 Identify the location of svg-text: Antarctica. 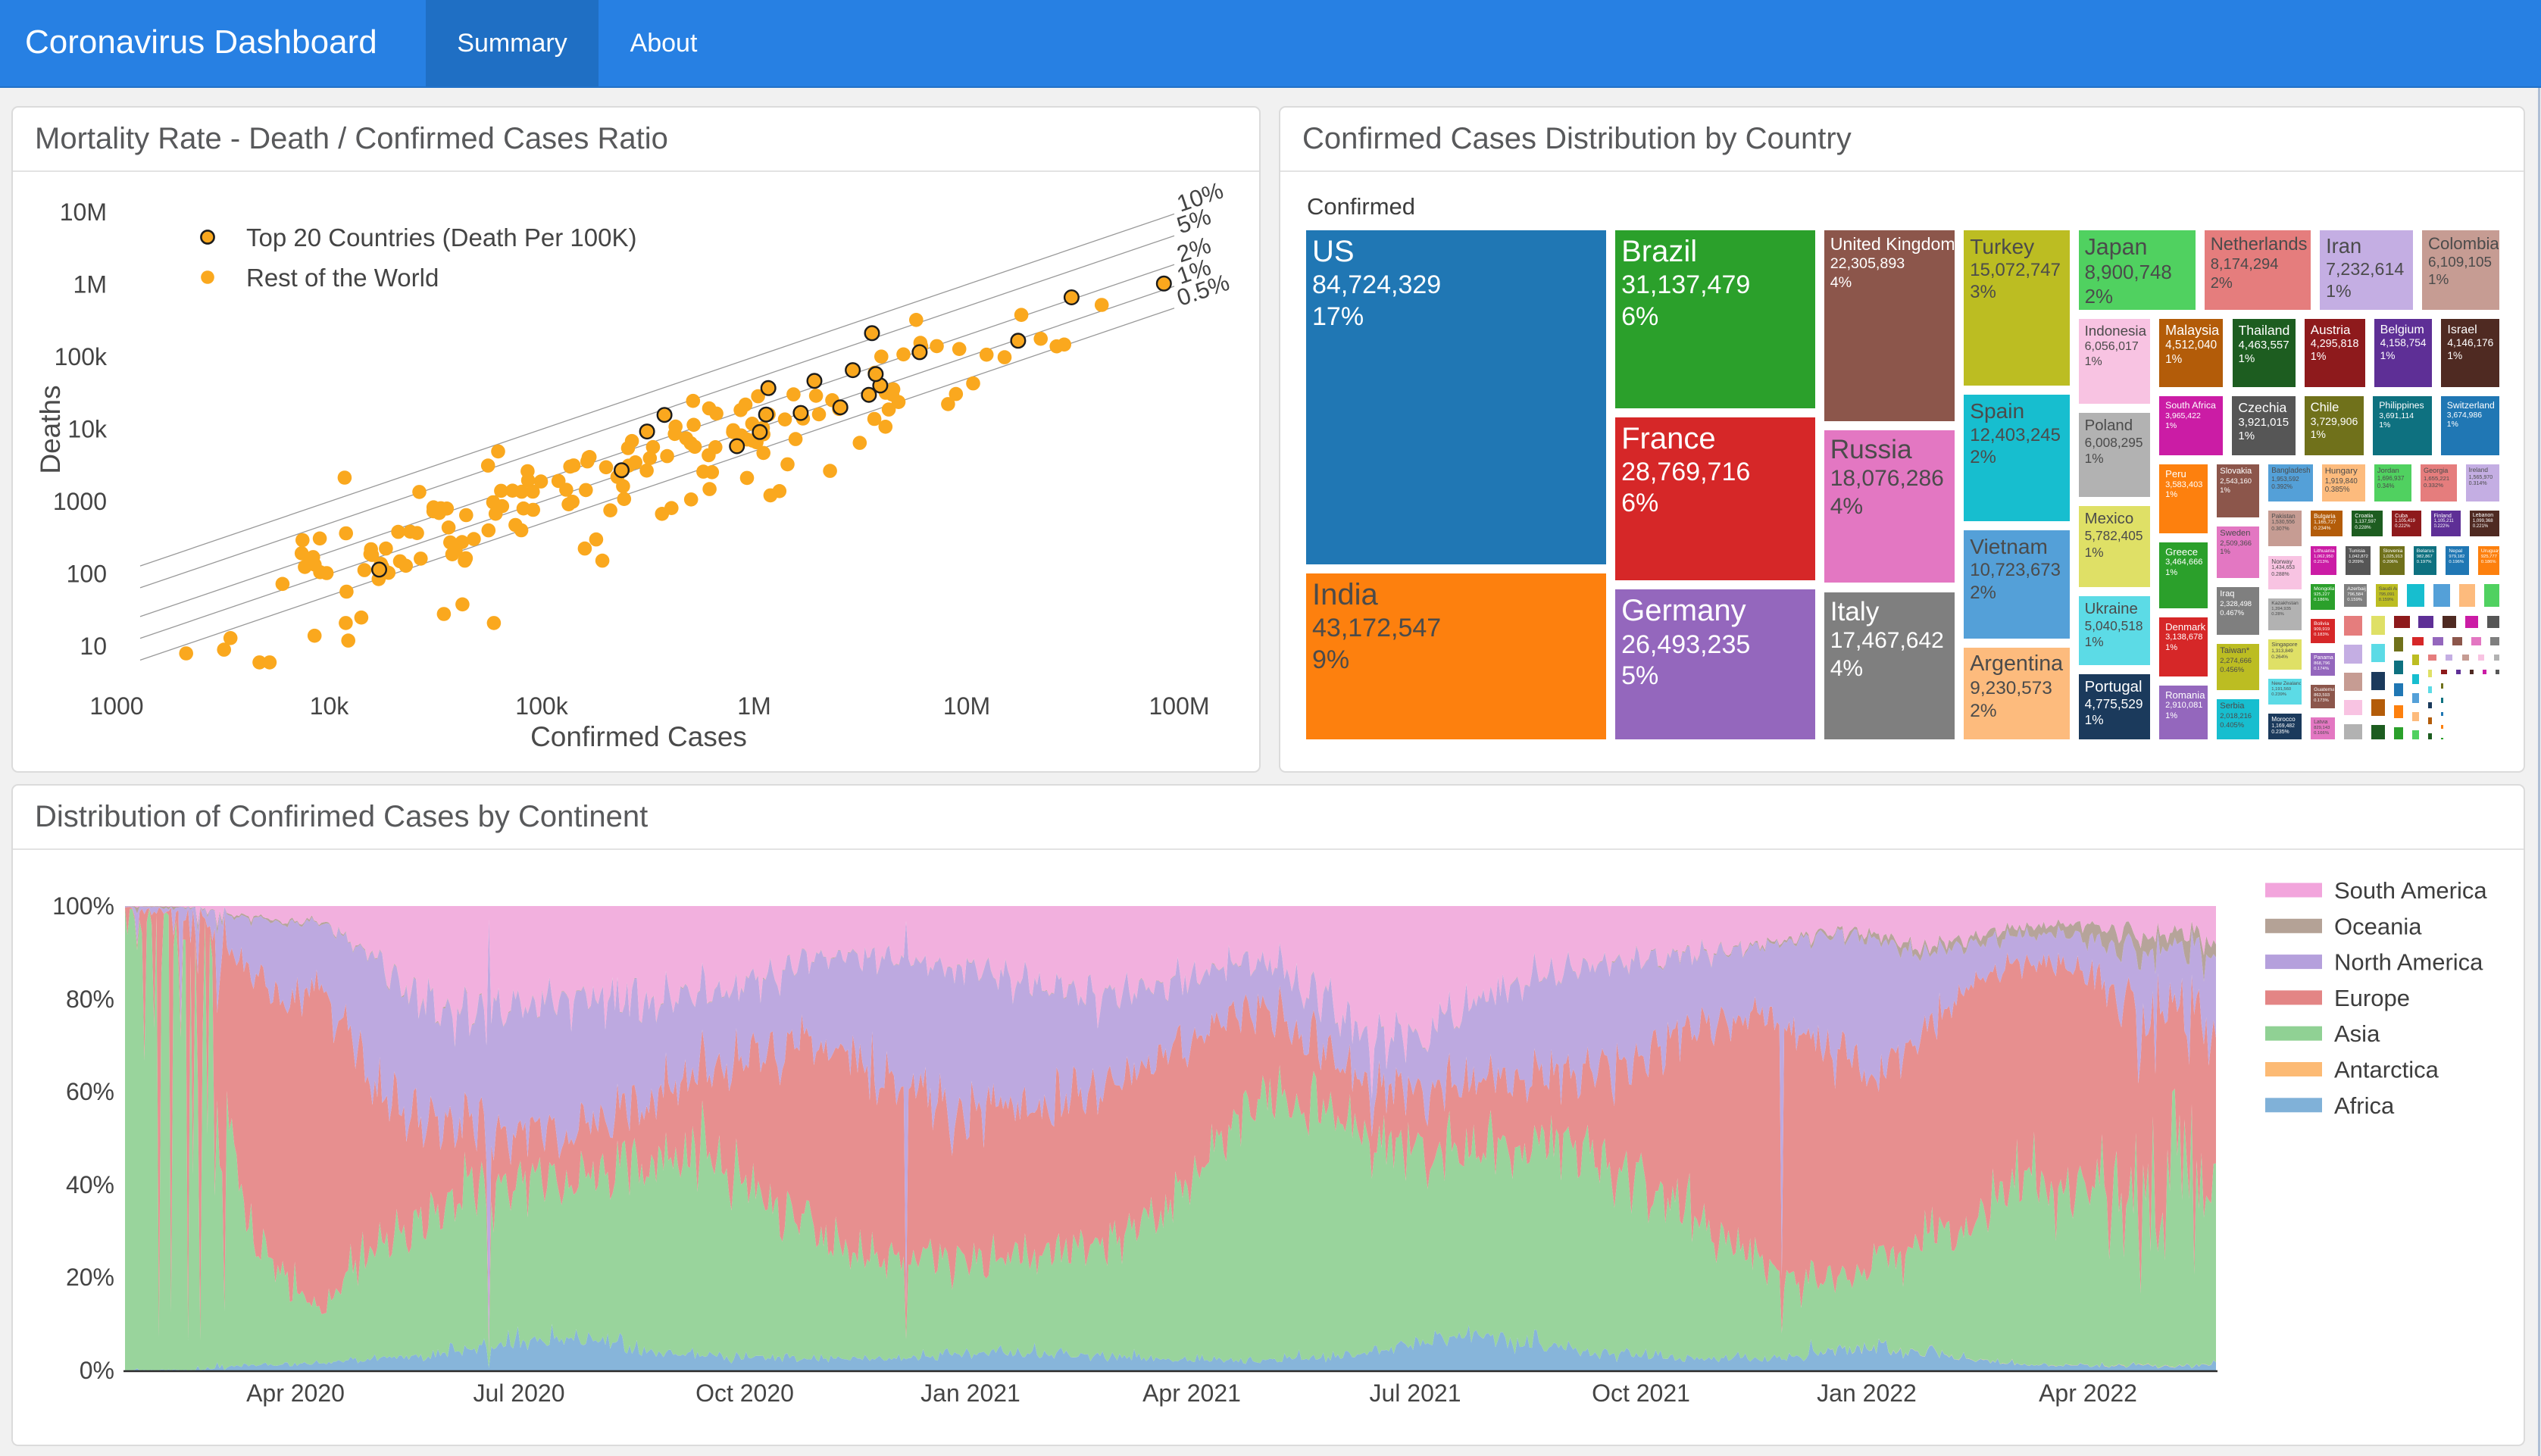
(2387, 1070).